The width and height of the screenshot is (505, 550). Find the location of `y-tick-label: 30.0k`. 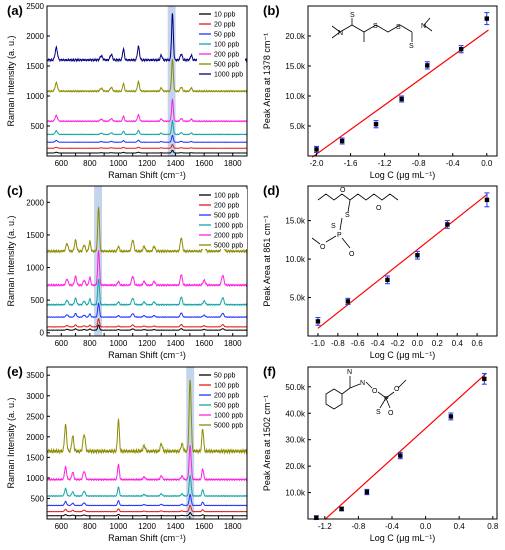

y-tick-label: 30.0k is located at coordinates (295, 440).